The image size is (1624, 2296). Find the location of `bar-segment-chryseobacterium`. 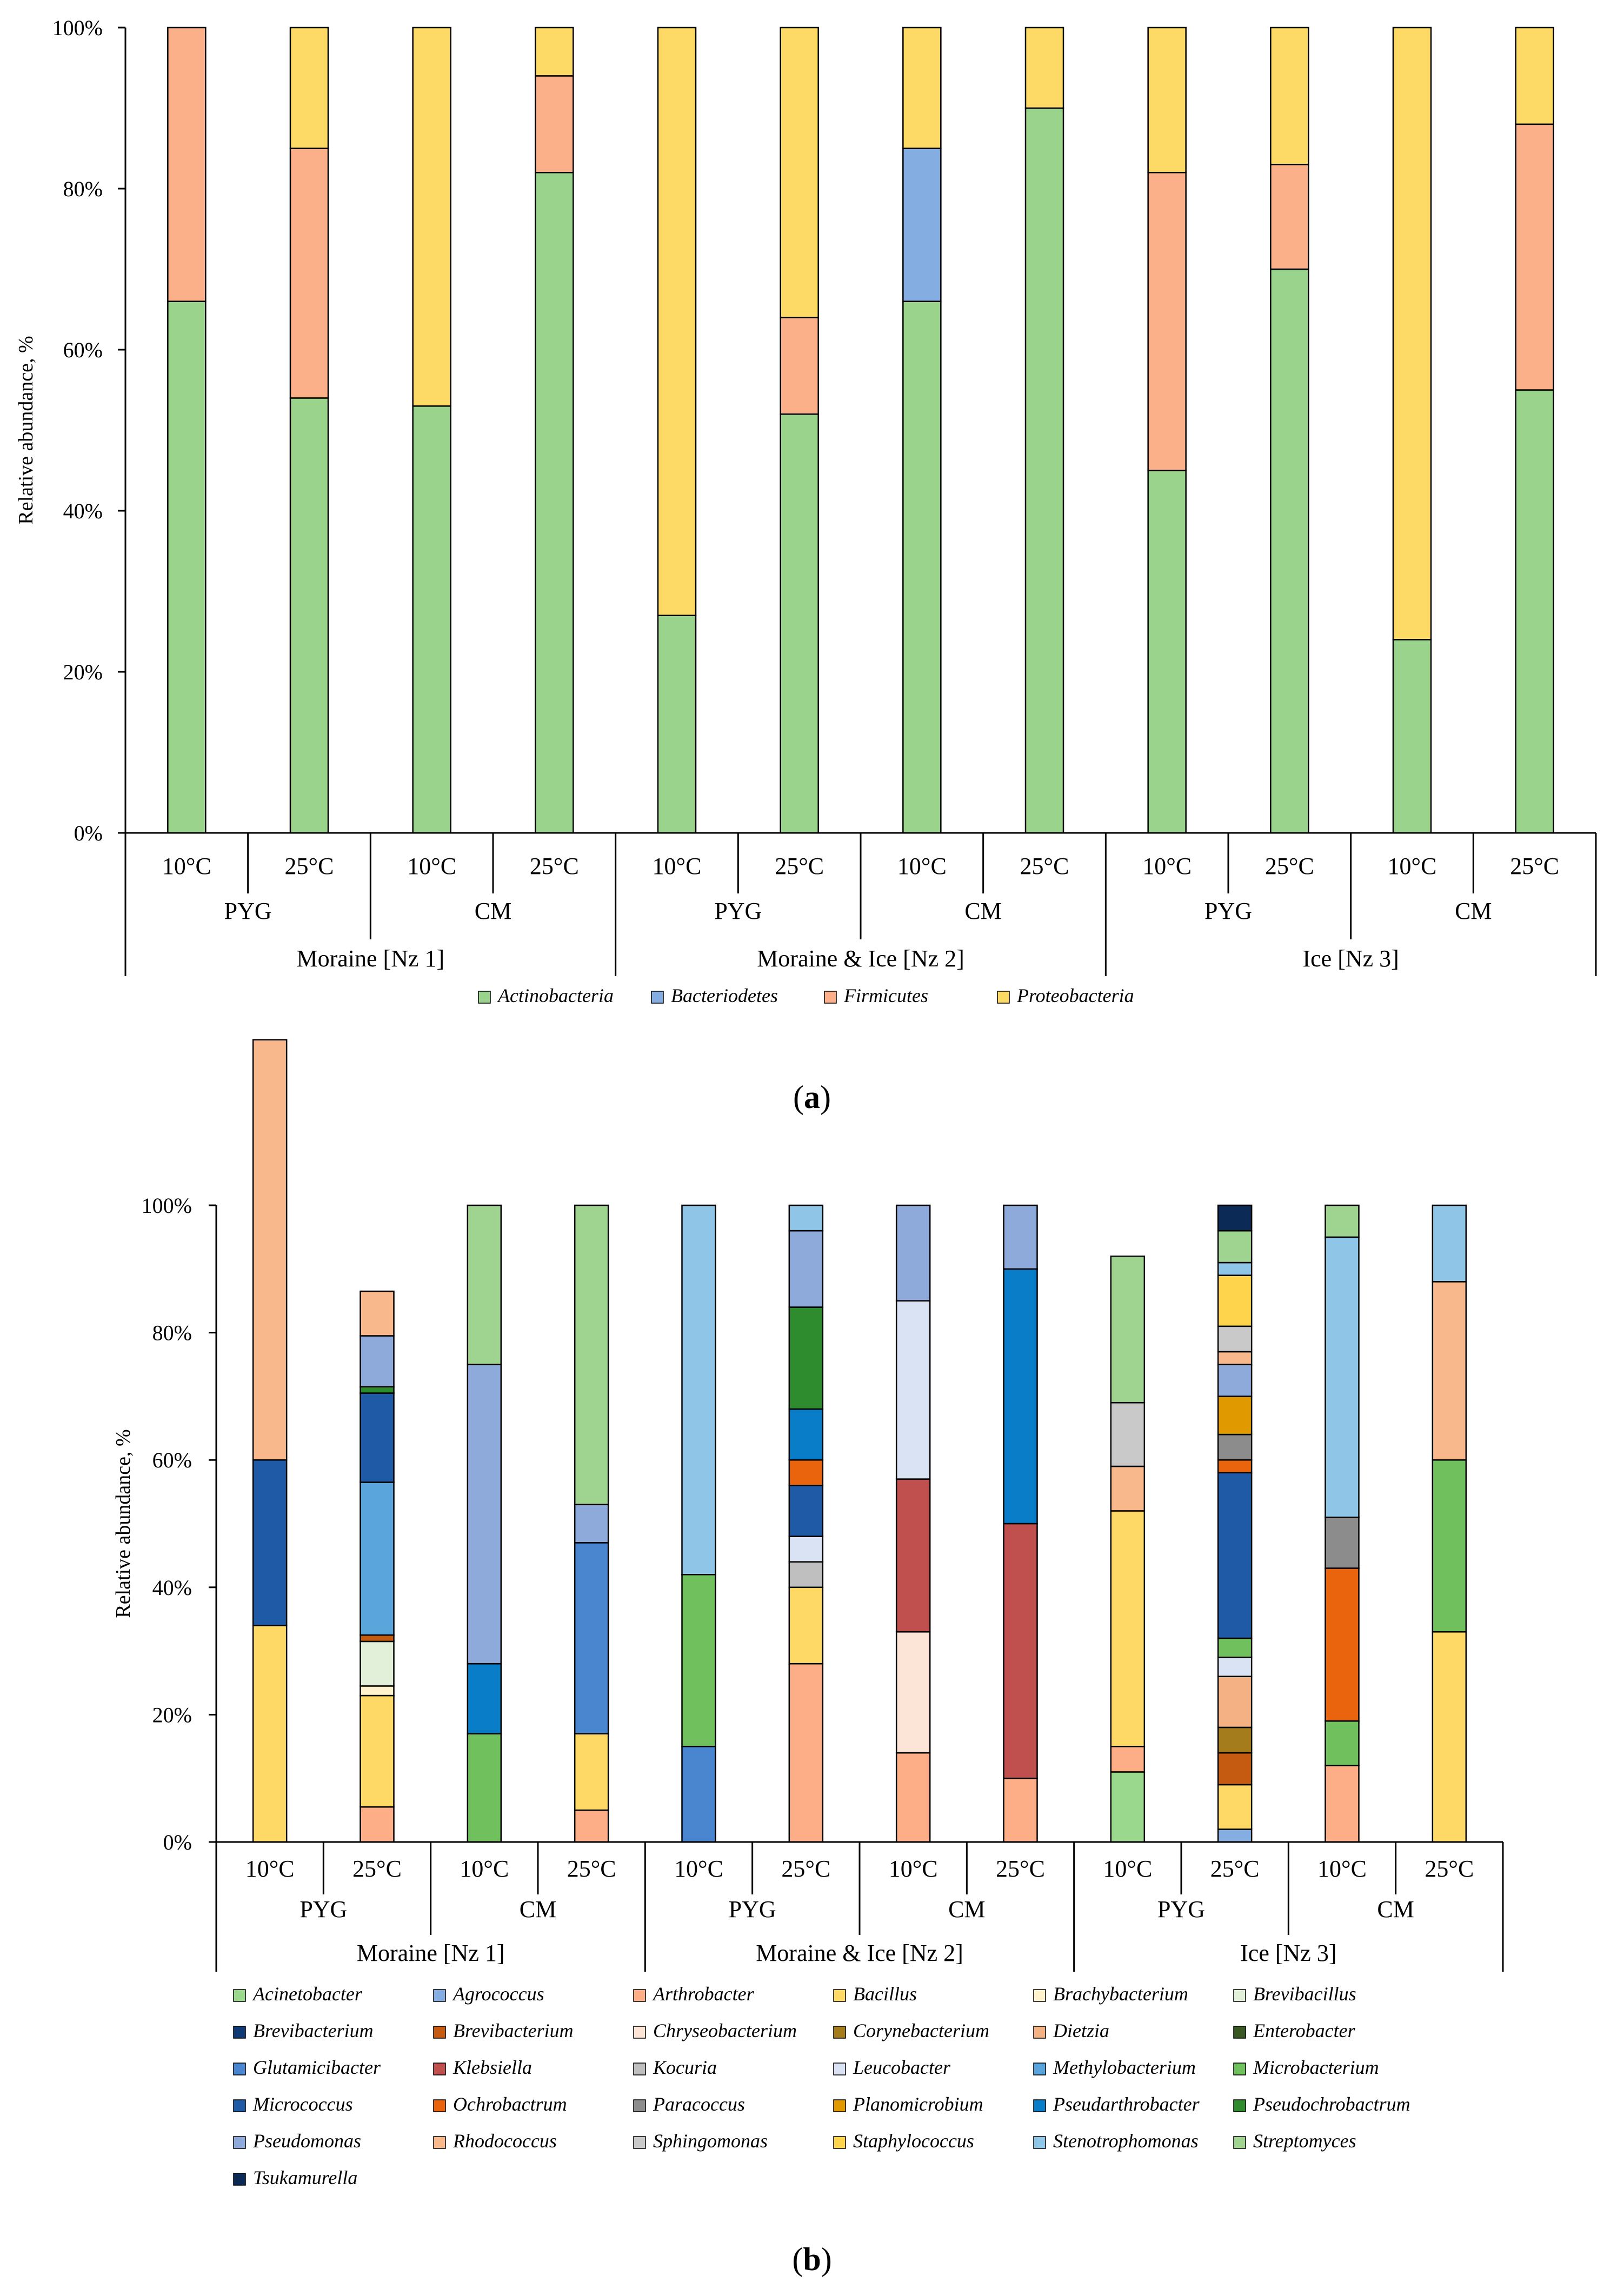

bar-segment-chryseobacterium is located at coordinates (913, 1692).